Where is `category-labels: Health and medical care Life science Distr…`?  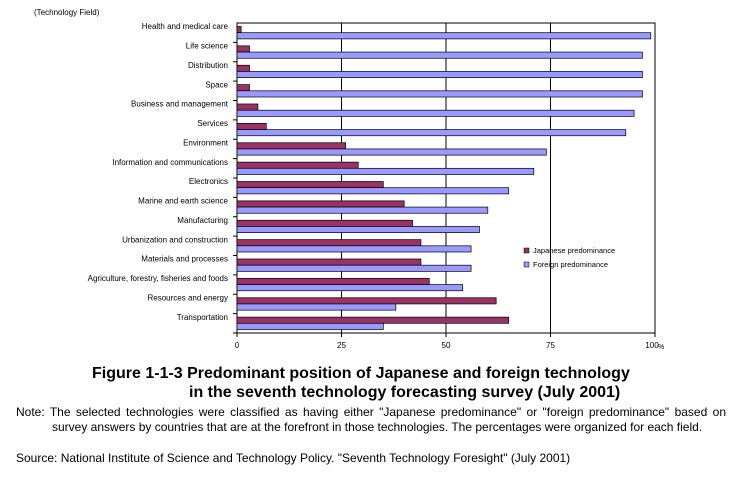 category-labels: Health and medical care Life science Distr… is located at coordinates (162, 178).